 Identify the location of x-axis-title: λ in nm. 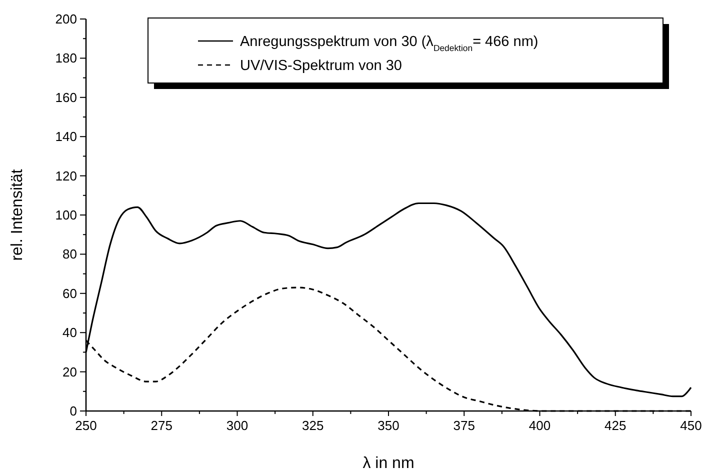
(388, 463).